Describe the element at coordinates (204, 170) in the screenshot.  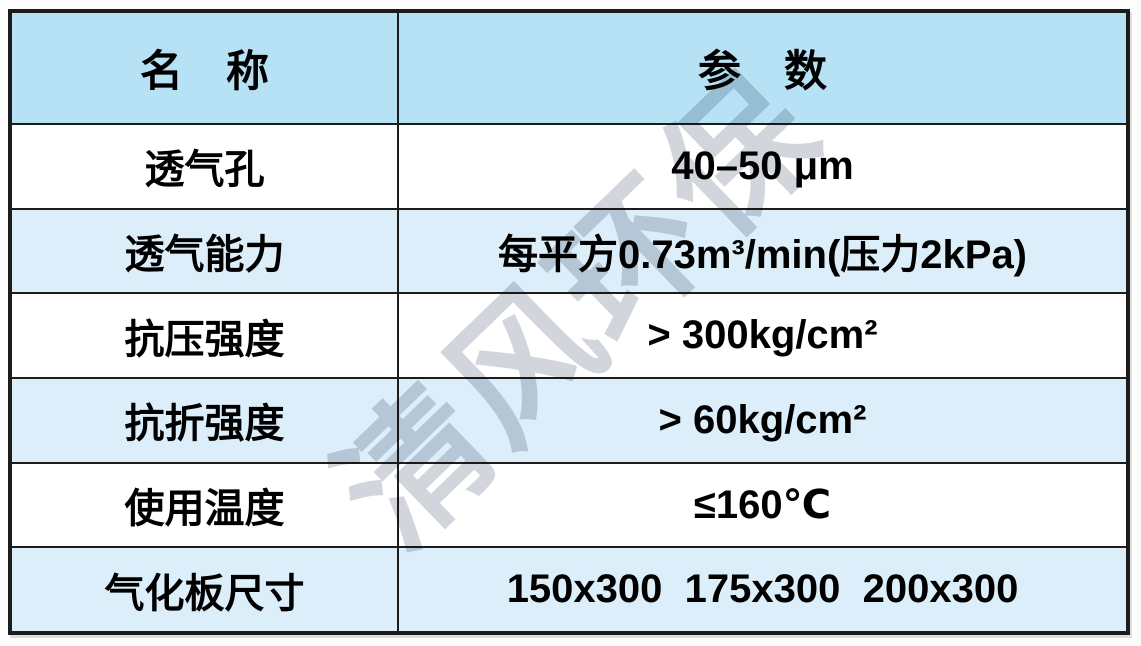
I see `spec-name: 透气孔` at that location.